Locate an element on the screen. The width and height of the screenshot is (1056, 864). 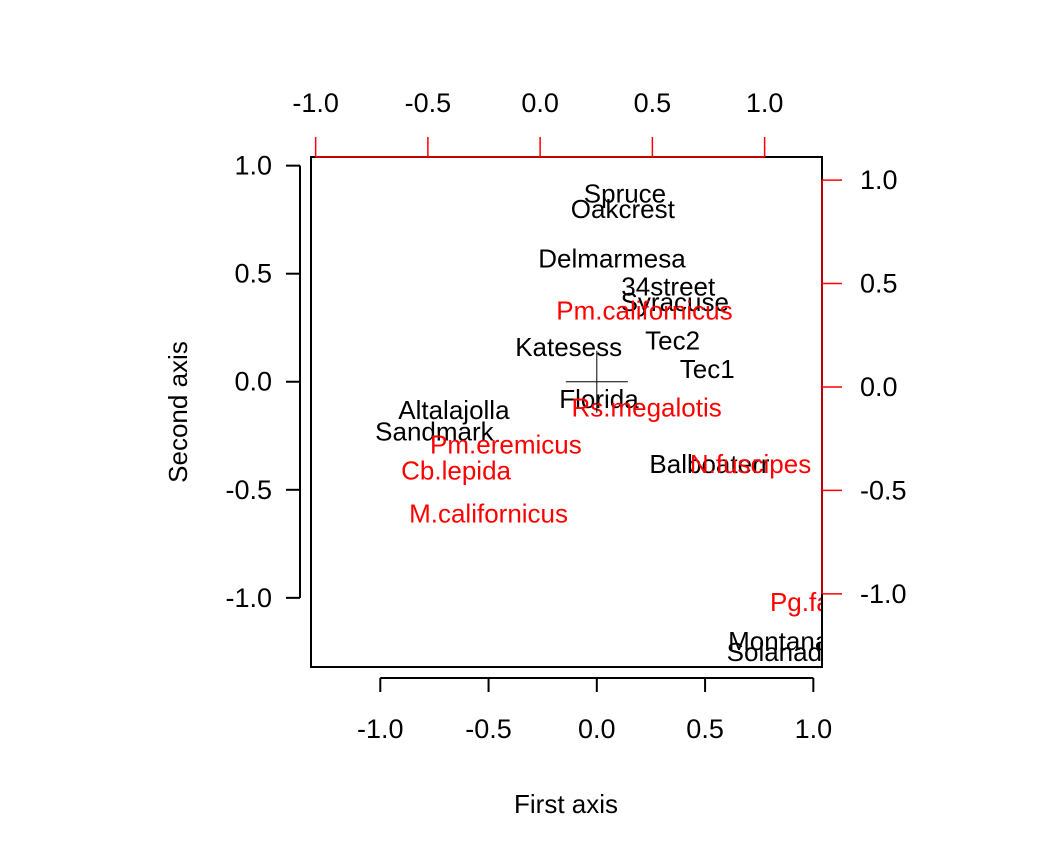
x-tick-label-bottom: -1.0 is located at coordinates (380, 729).